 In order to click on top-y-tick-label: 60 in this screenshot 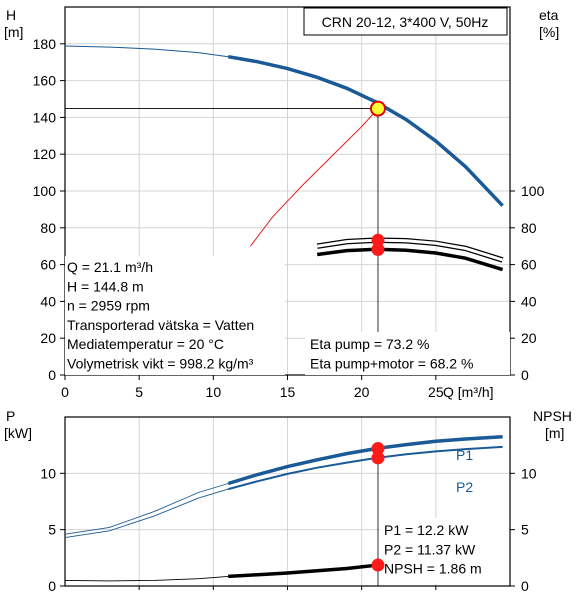, I will do `click(48, 265)`.